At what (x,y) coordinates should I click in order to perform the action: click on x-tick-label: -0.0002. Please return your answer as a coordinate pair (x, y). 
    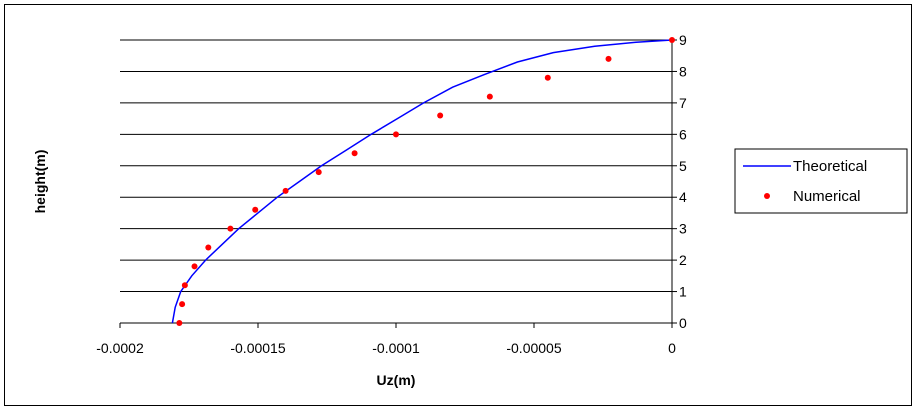
    Looking at the image, I should click on (120, 348).